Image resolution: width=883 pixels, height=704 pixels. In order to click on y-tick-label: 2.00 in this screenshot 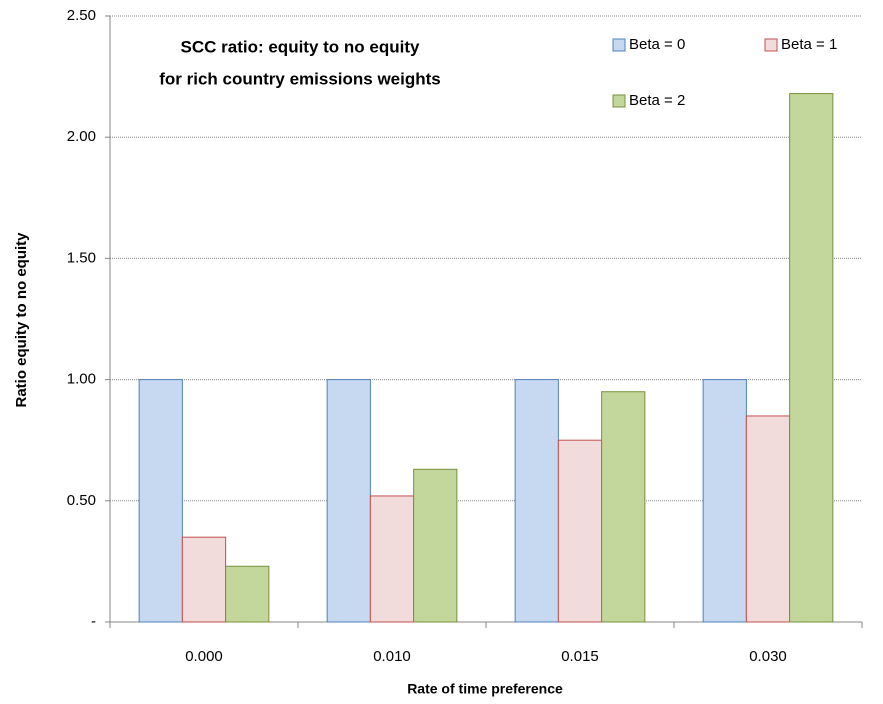, I will do `click(81, 136)`.